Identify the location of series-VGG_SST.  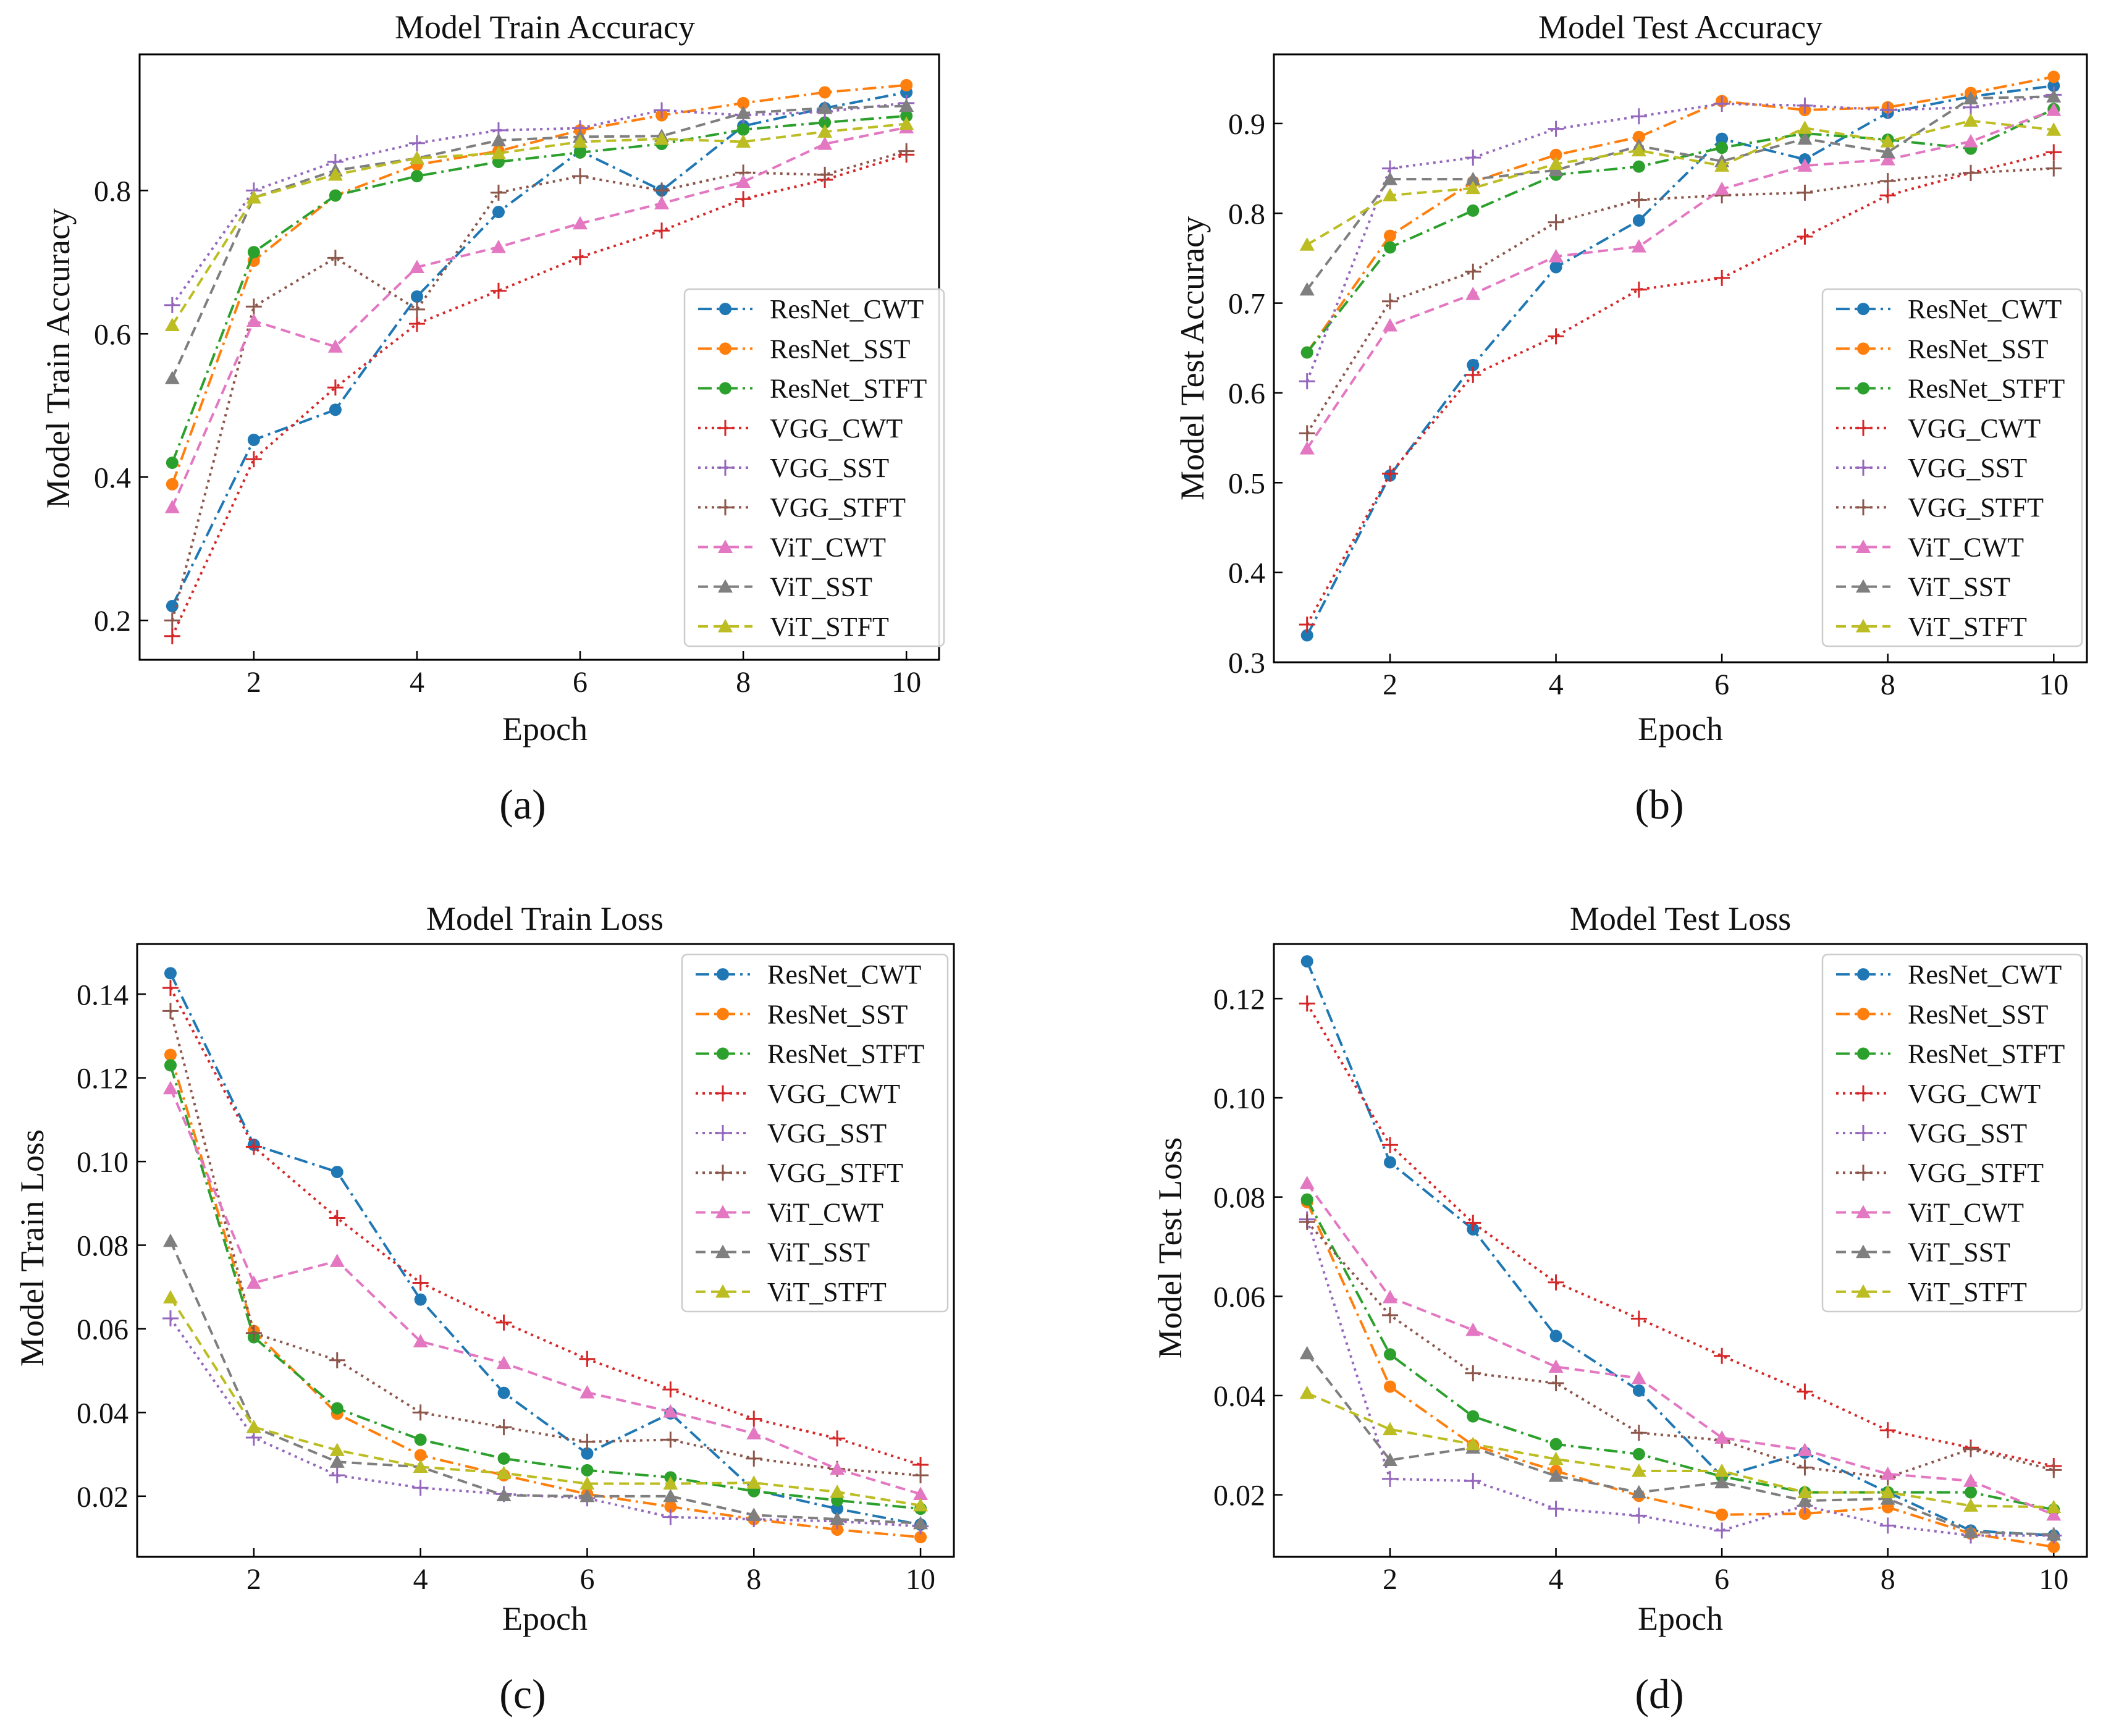
(1680, 238).